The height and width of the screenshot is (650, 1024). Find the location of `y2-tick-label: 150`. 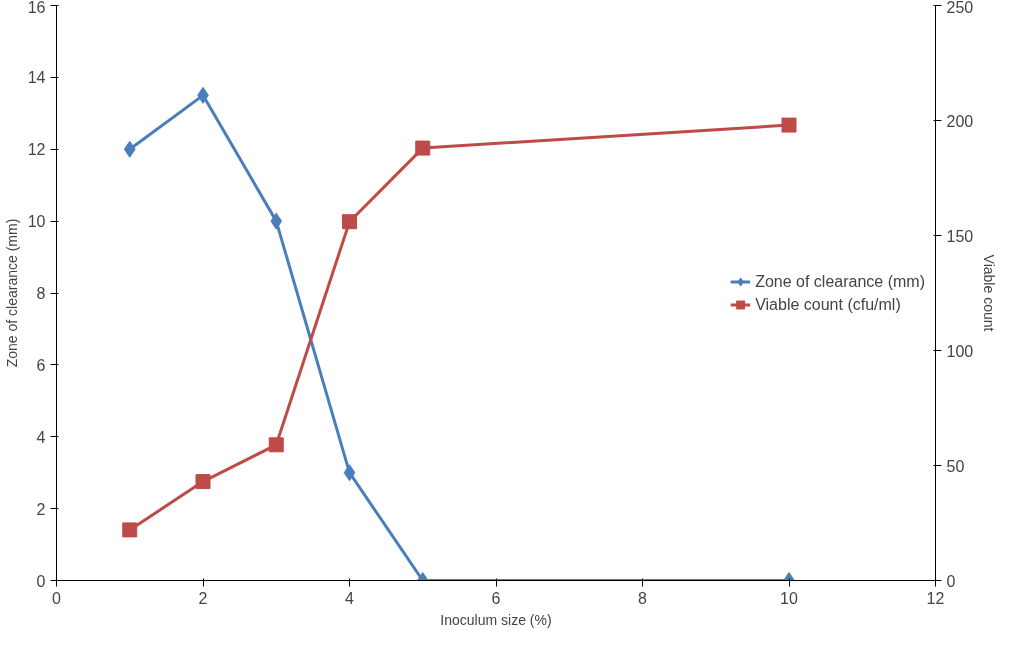

y2-tick-label: 150 is located at coordinates (960, 236).